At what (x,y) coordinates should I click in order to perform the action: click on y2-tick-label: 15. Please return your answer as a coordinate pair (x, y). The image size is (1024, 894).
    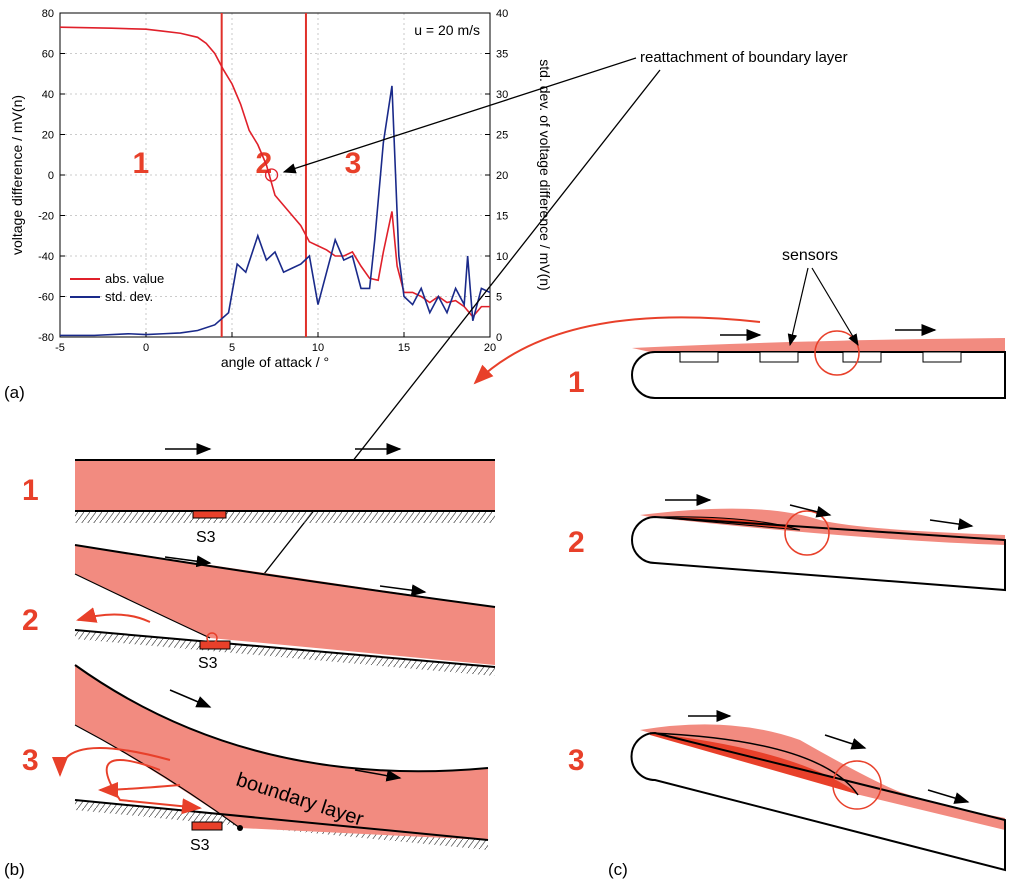
    Looking at the image, I should click on (502, 217).